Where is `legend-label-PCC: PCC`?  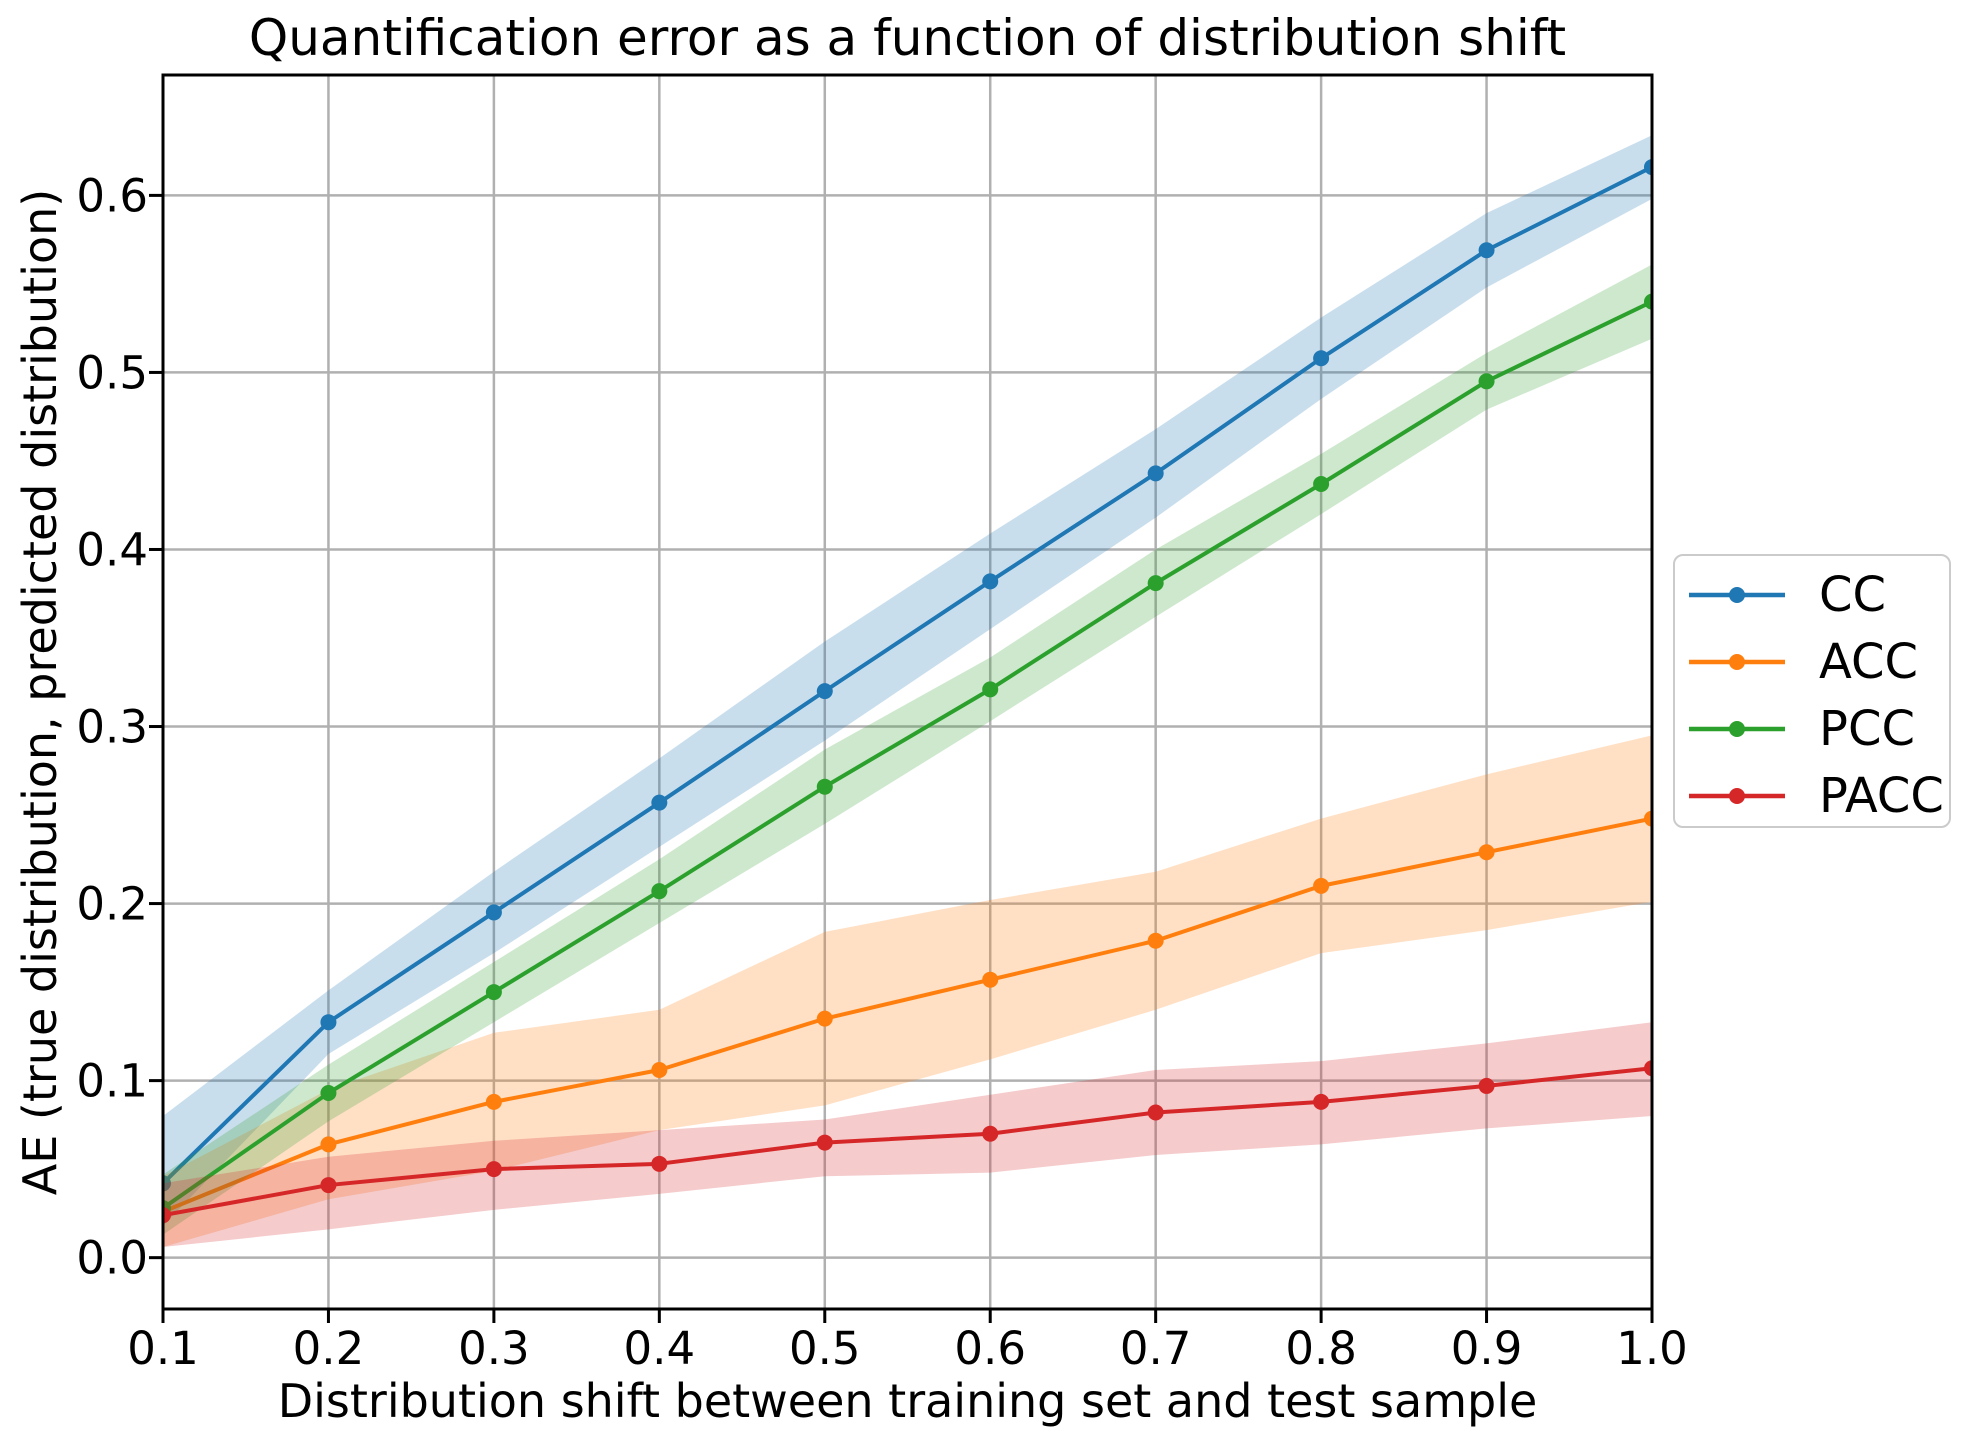
legend-label-PCC: PCC is located at coordinates (1867, 728).